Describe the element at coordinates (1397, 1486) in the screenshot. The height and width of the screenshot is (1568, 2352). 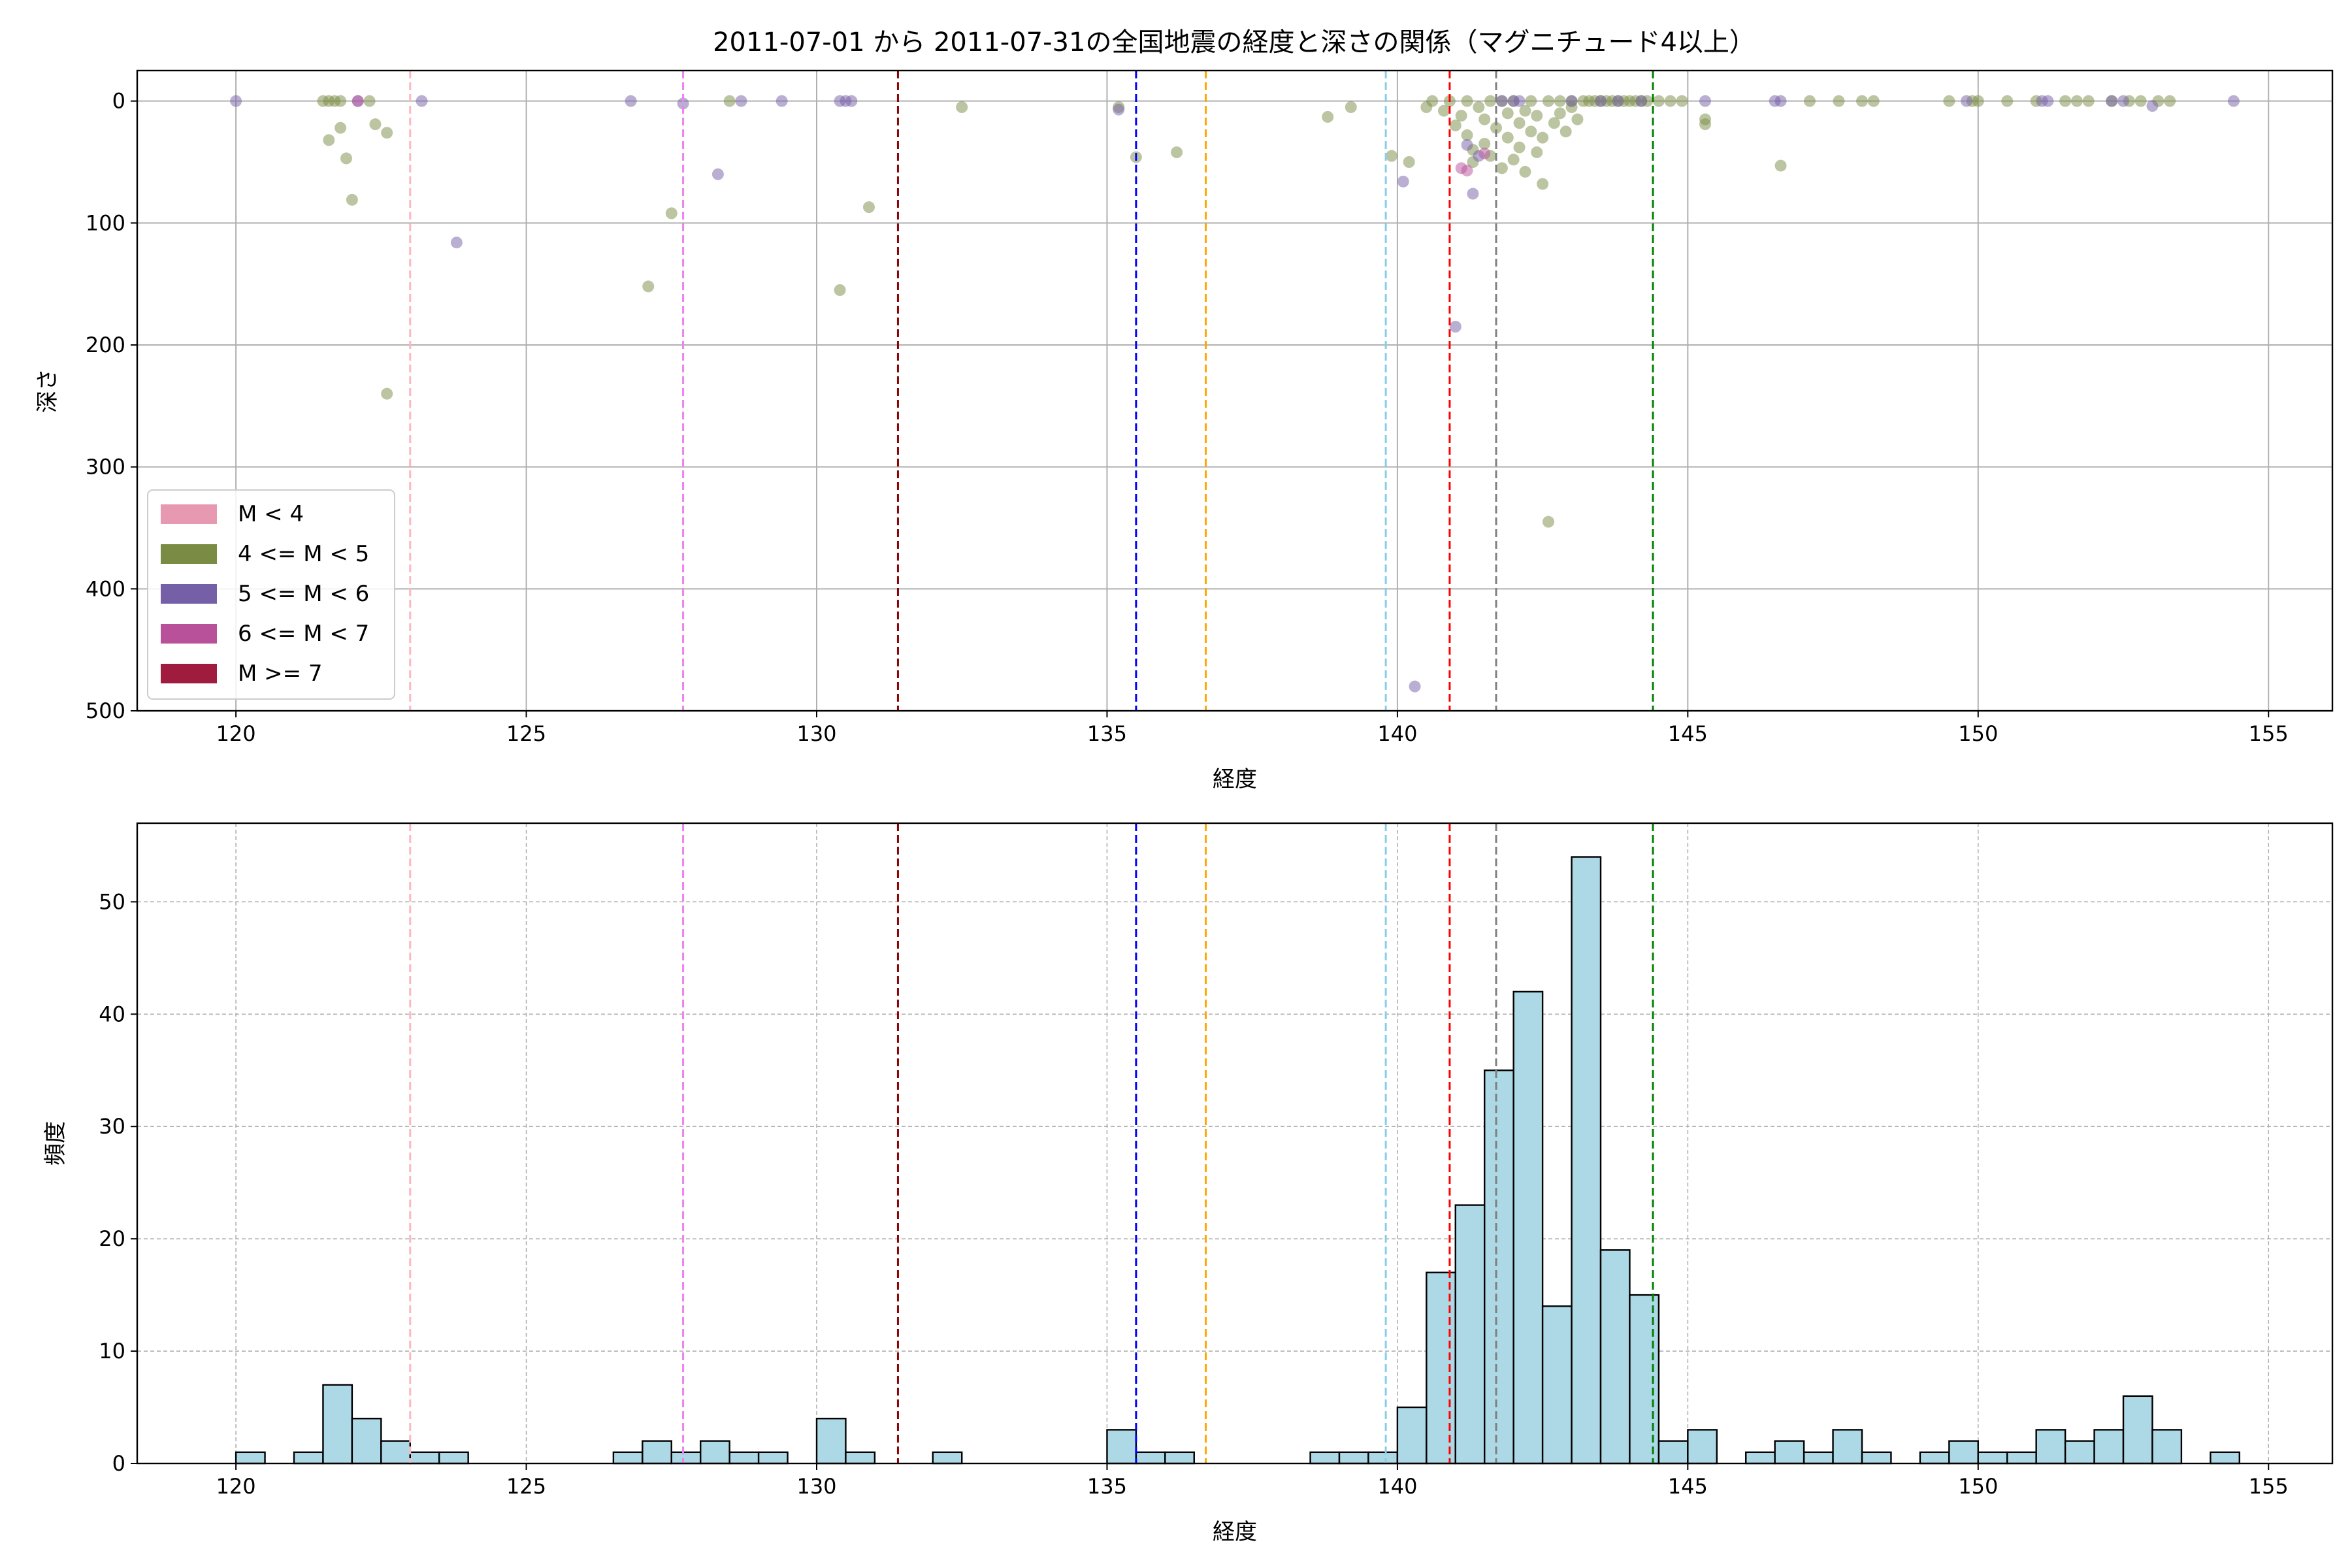
I see `x-tick-label: 140` at that location.